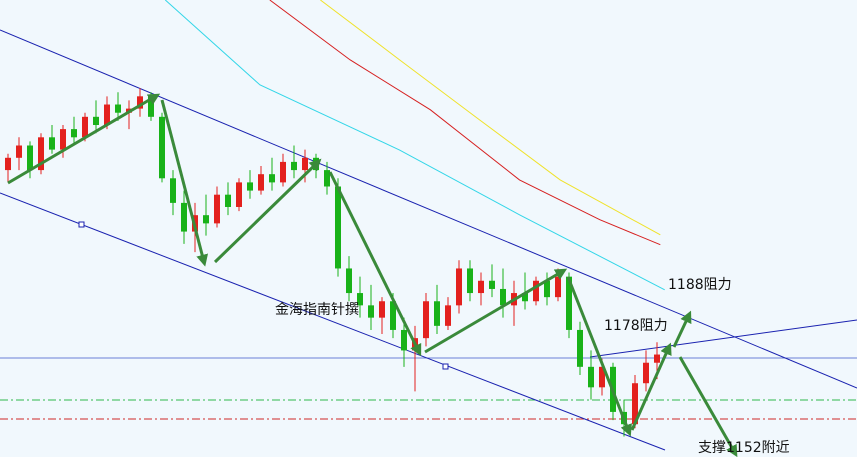 The image size is (857, 457). What do you see at coordinates (636, 326) in the screenshot?
I see `annotation: 1178阻力` at bounding box center [636, 326].